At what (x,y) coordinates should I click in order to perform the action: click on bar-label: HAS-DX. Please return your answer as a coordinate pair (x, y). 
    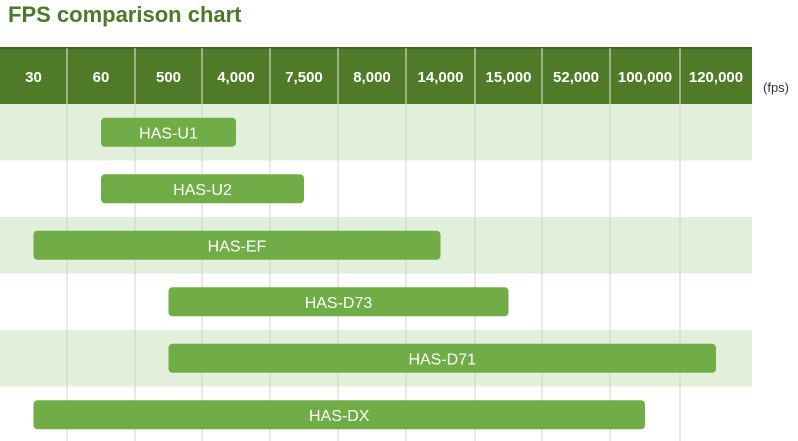
    Looking at the image, I should click on (339, 416).